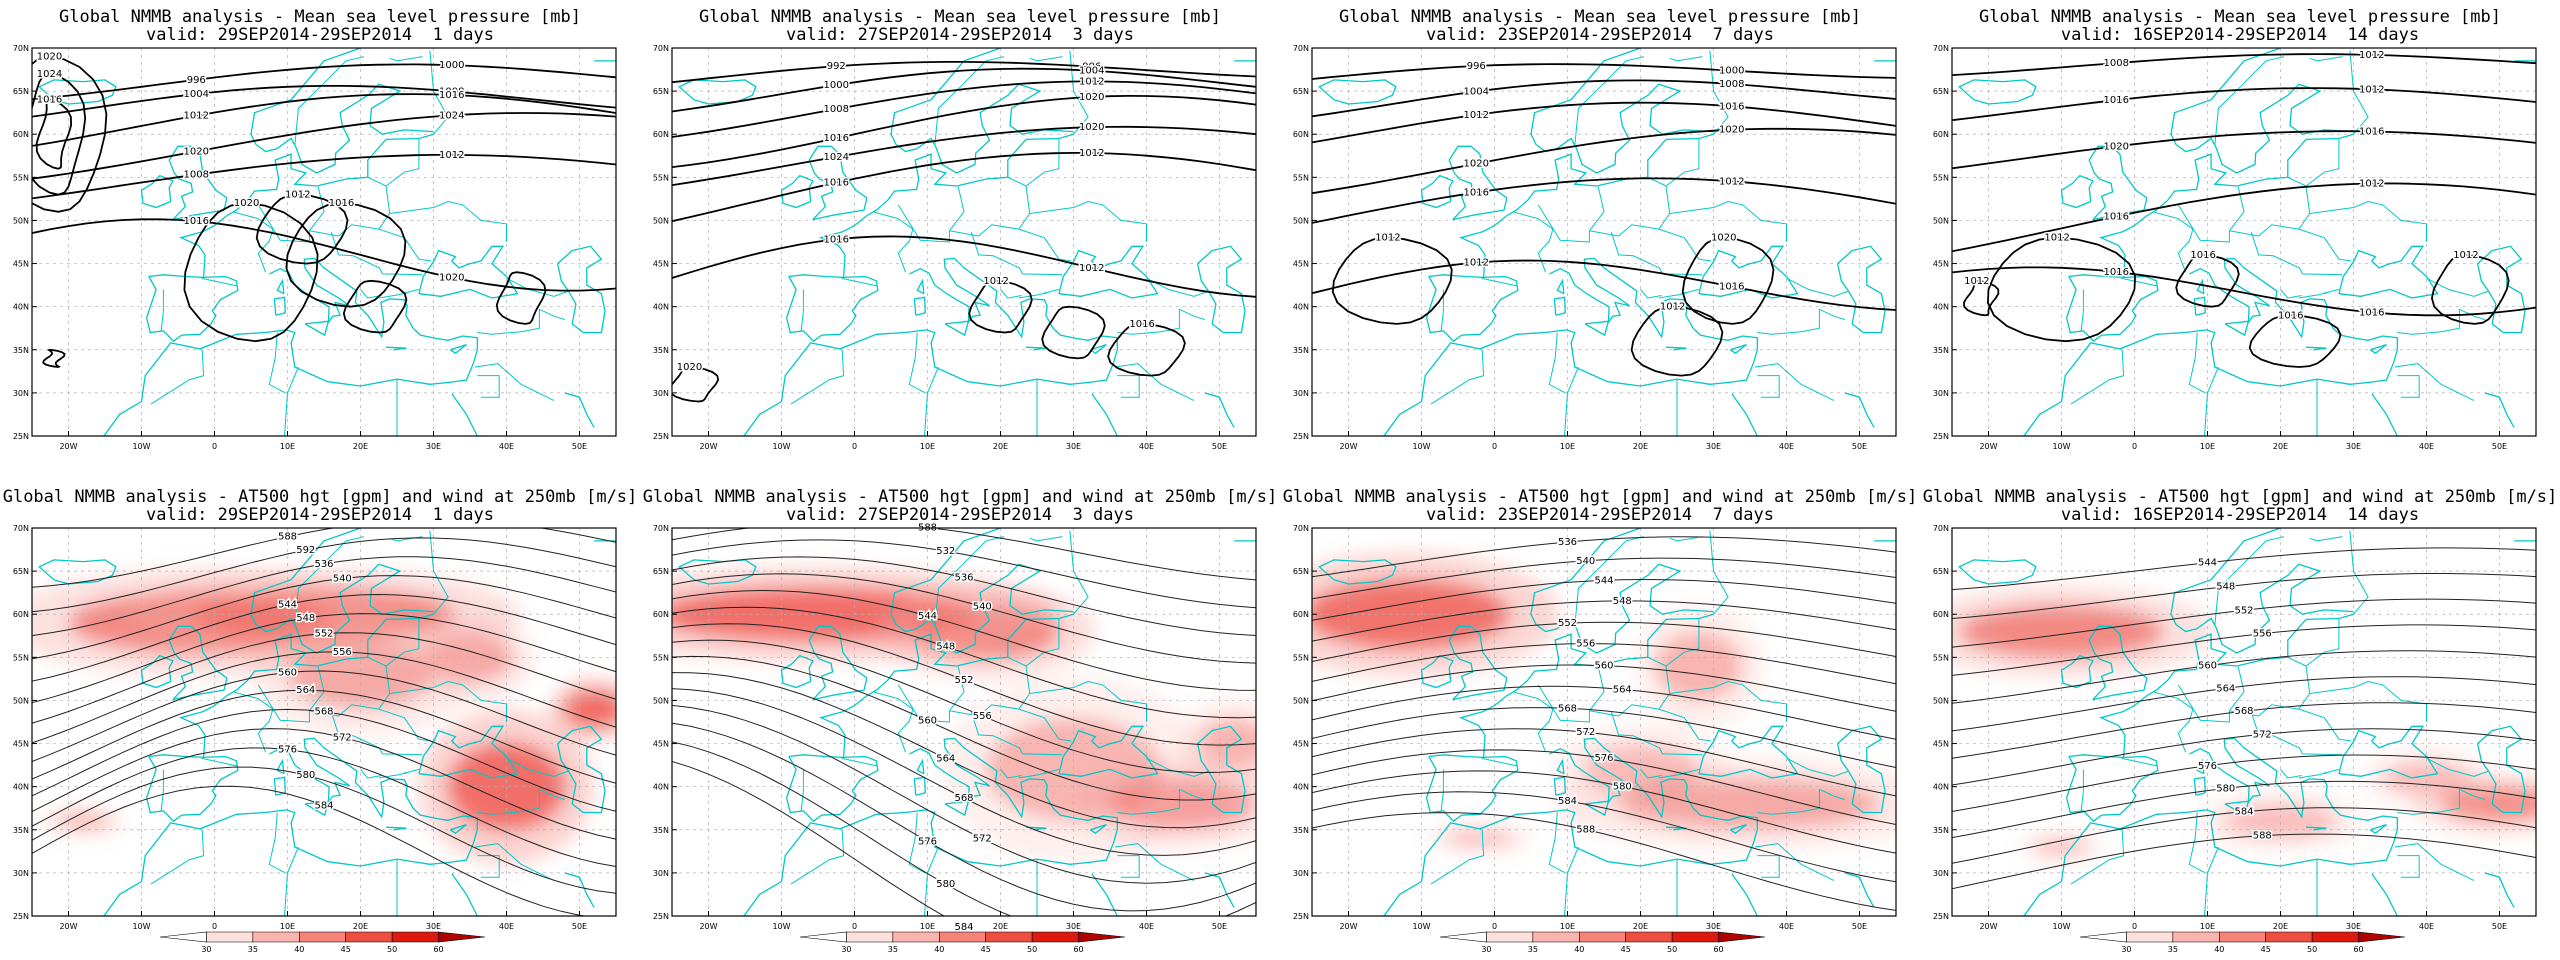 This screenshot has height=960, width=2560. Describe the element at coordinates (2116, 63) in the screenshot. I see `contour-label: 1008` at that location.